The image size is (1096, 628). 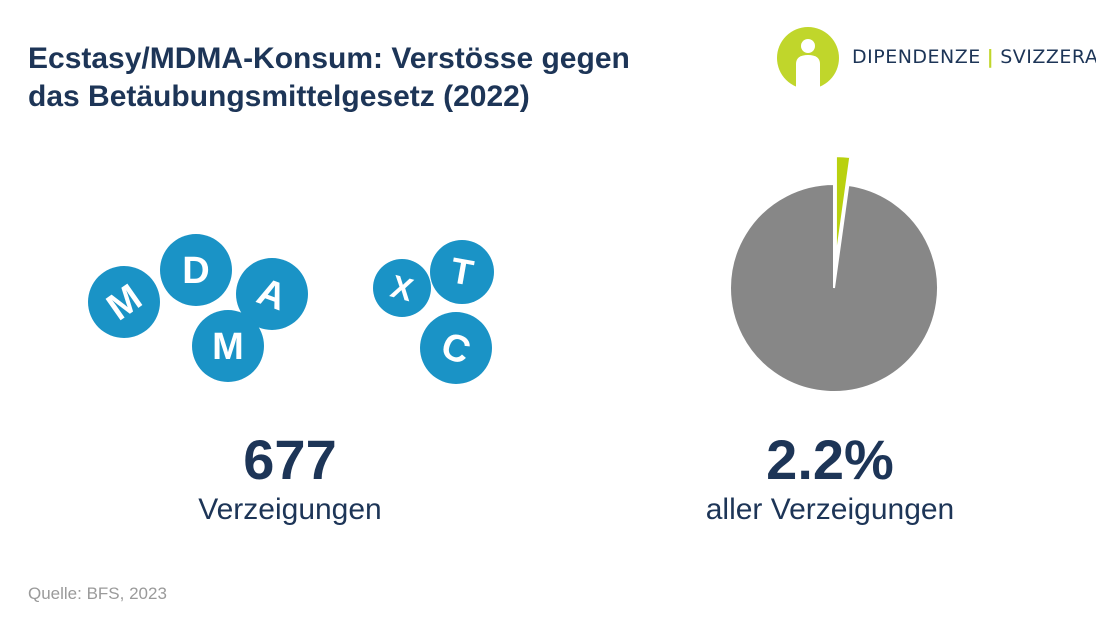 I want to click on logo-name-right: SVIZZERA, so click(x=1048, y=57).